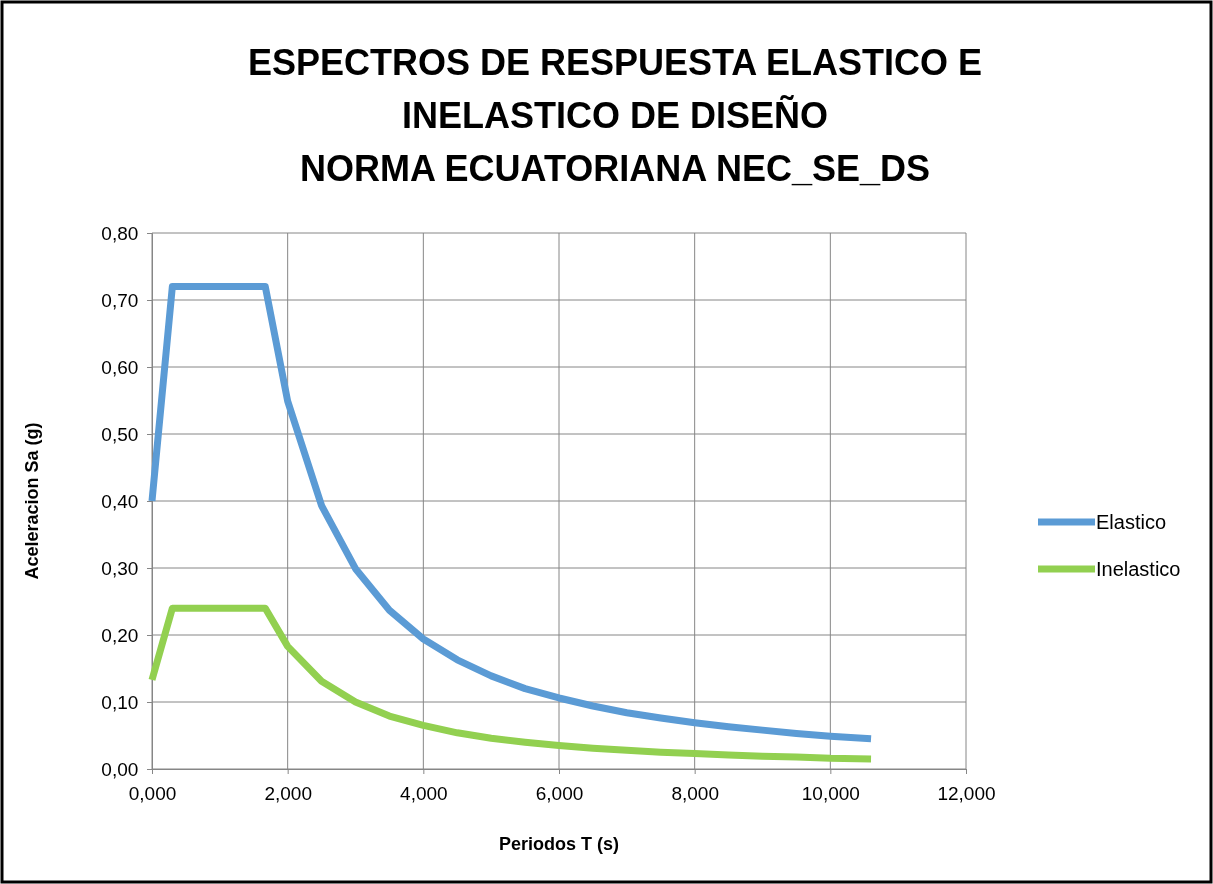  I want to click on chart-title: ESPECTROS DE RESPUESTA ELASTICO E INELASTICO DE DISEÑO NORMA ECUATORIANA NEC_SE_DS, so click(615, 115).